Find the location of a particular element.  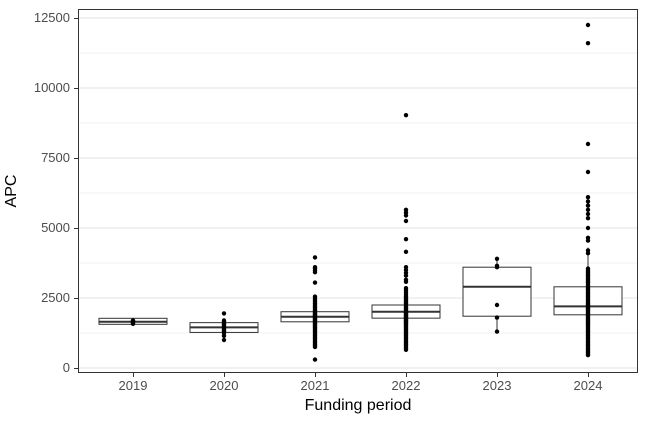

x-axis-title: Funding period is located at coordinates (358, 405).